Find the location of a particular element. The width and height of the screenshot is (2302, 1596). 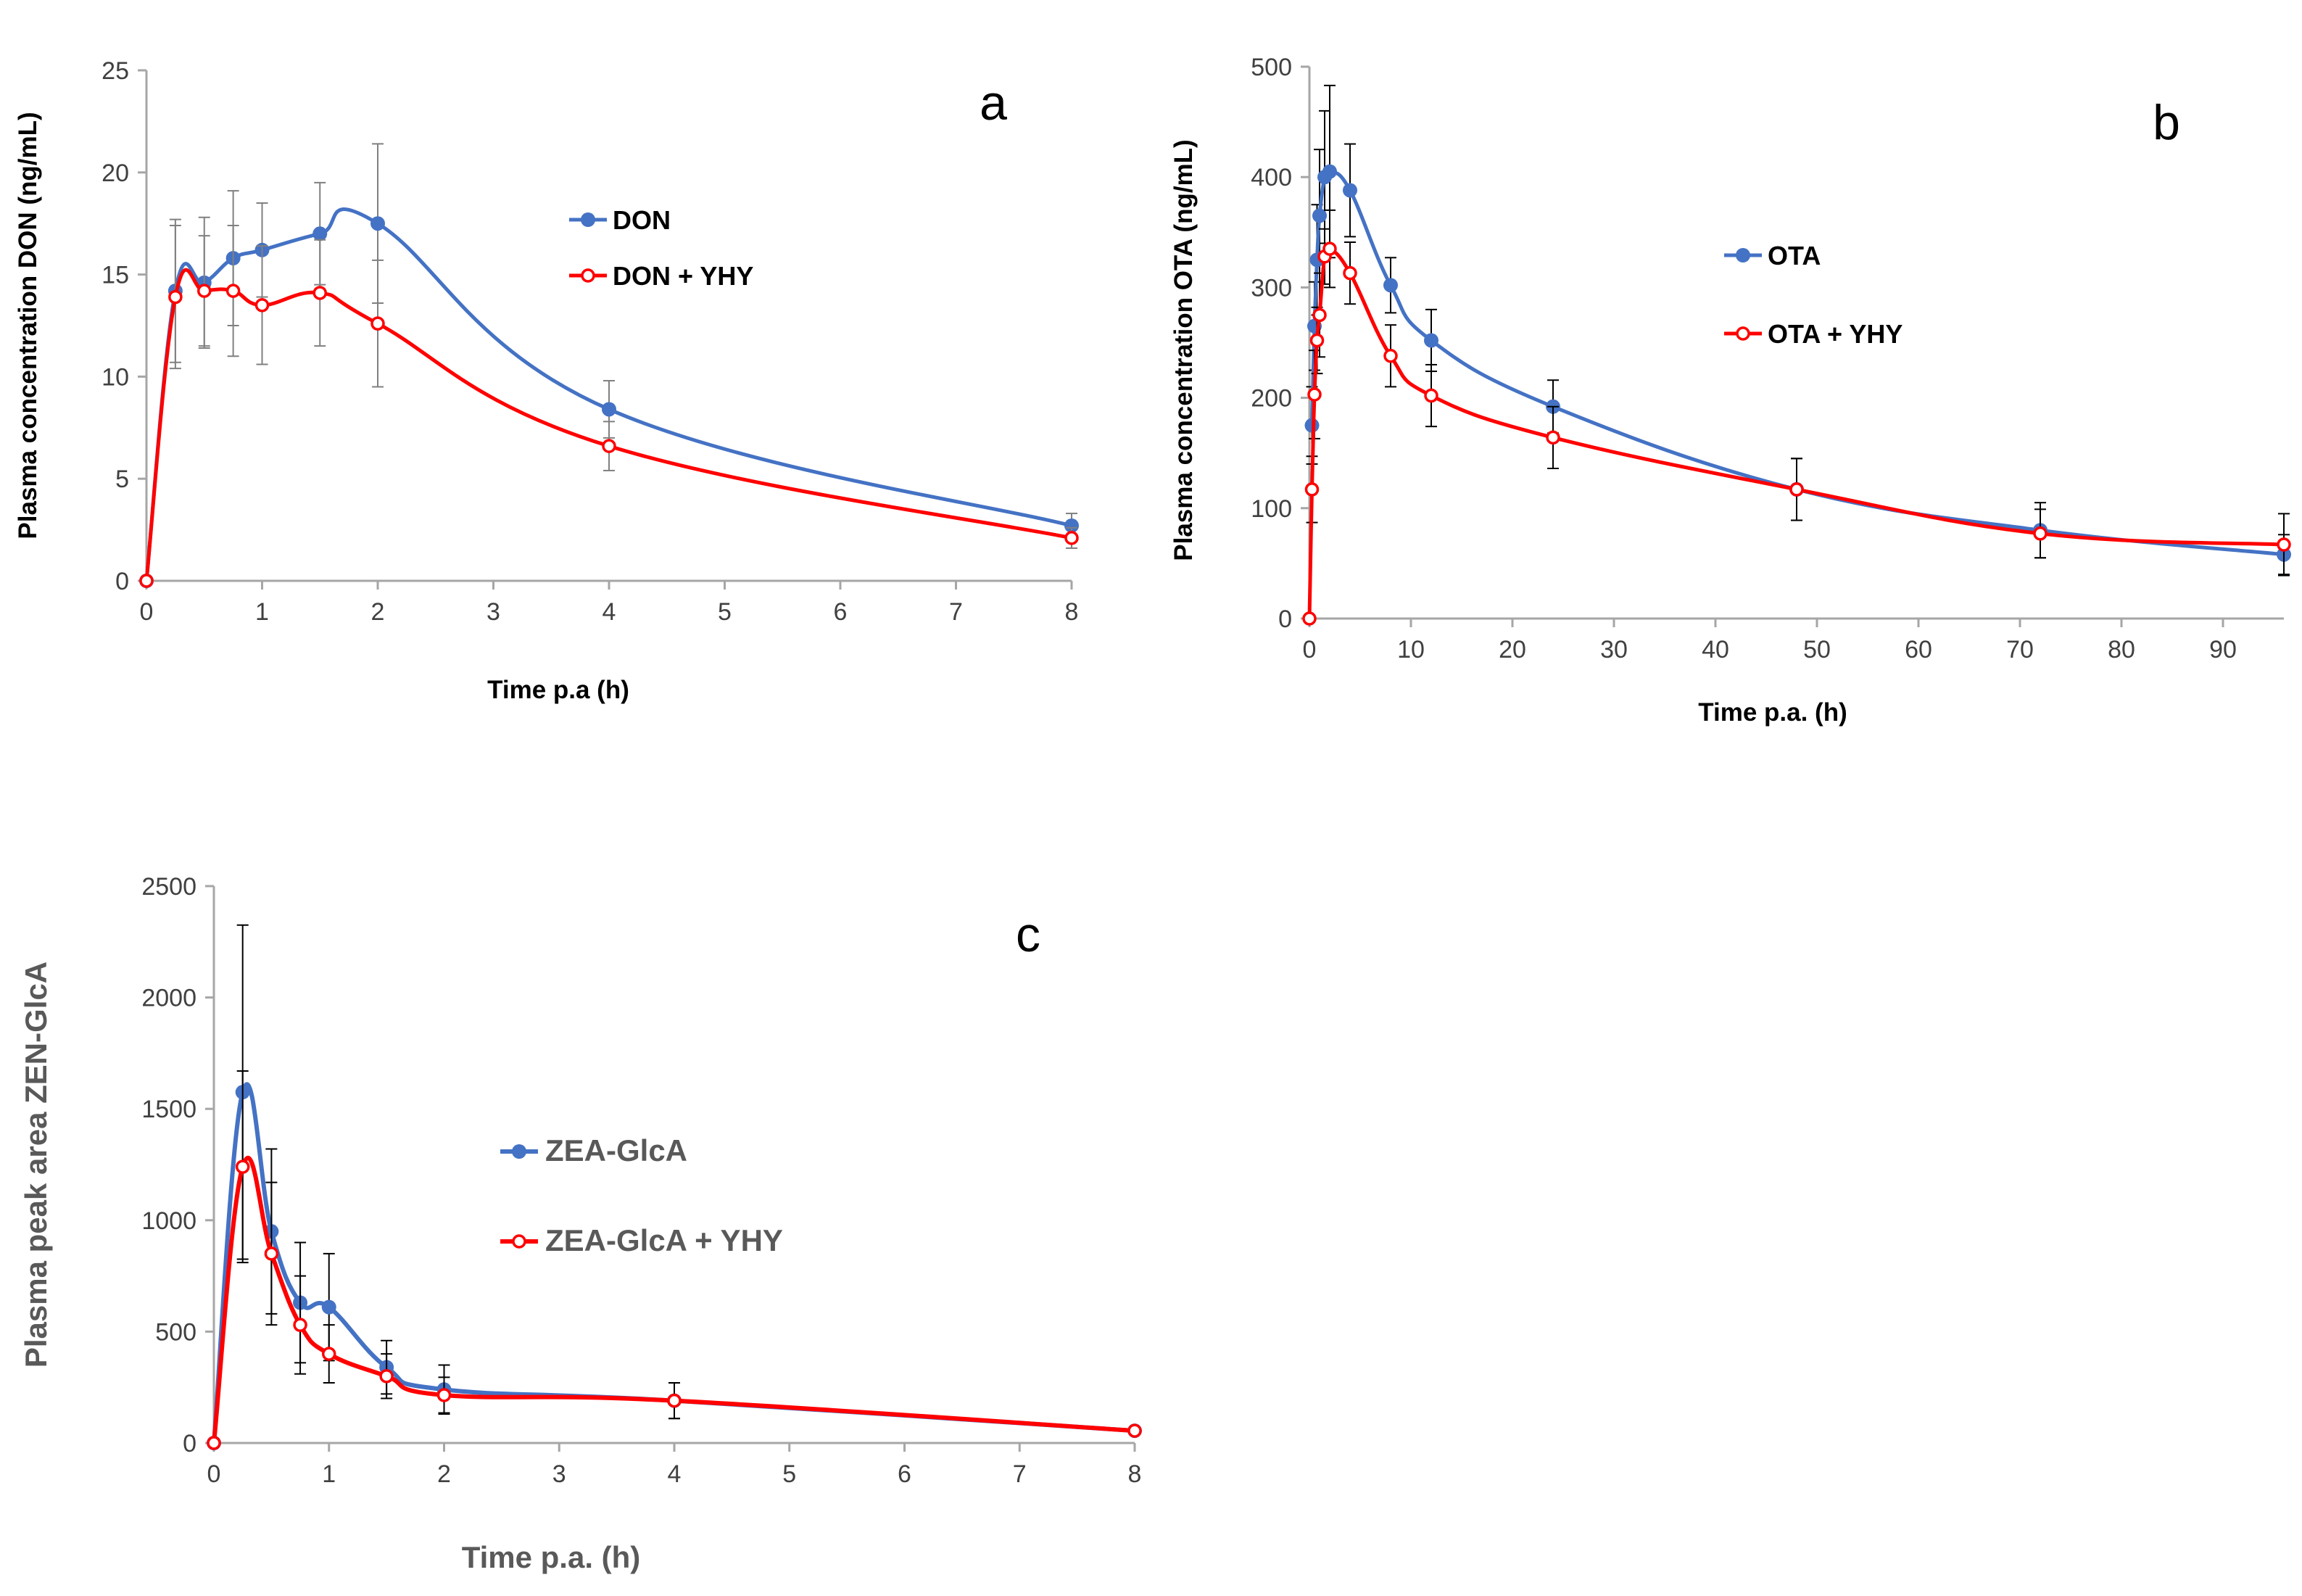

legend-entry: ZEA-GlcA is located at coordinates (593, 1150).